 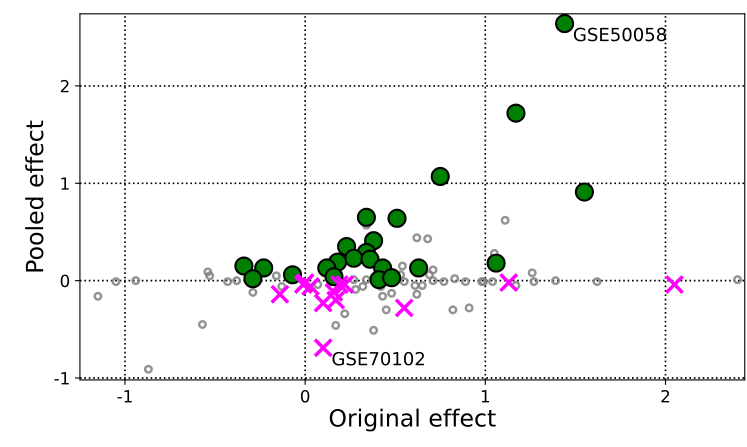 I want to click on x-tick-label: -1, so click(x=124, y=396).